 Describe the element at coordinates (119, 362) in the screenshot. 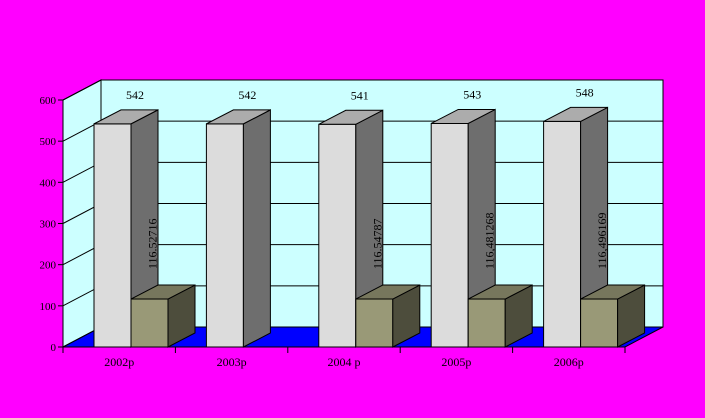

I see `x-tick-label: 2002p` at that location.